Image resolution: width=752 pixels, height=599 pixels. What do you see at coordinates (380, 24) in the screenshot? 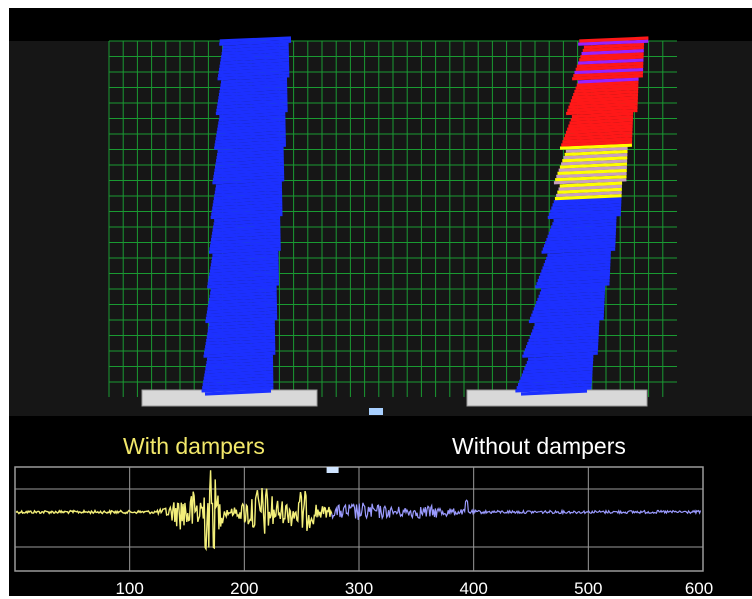
I see `view-top-bar` at bounding box center [380, 24].